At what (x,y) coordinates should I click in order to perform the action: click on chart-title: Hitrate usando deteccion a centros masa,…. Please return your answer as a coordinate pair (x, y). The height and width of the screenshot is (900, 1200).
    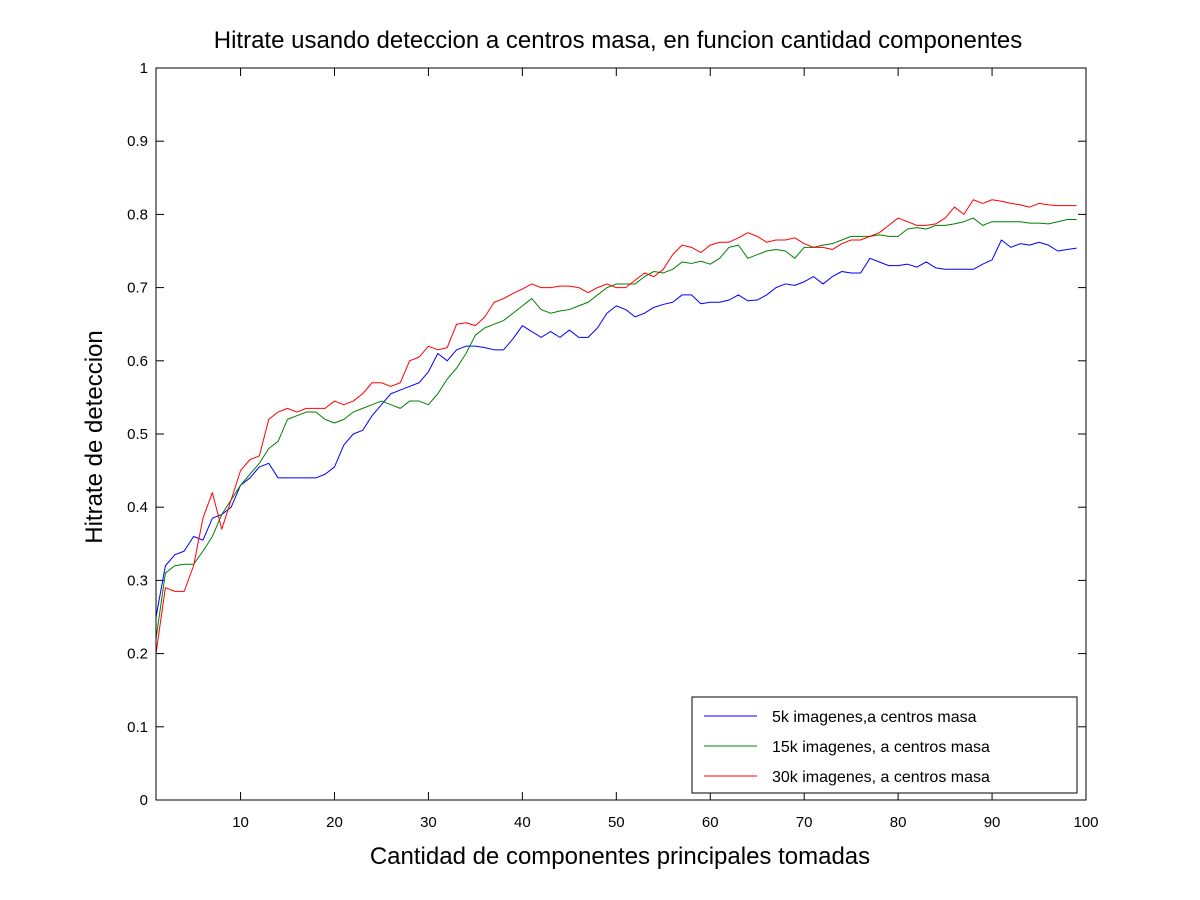
    Looking at the image, I should click on (618, 40).